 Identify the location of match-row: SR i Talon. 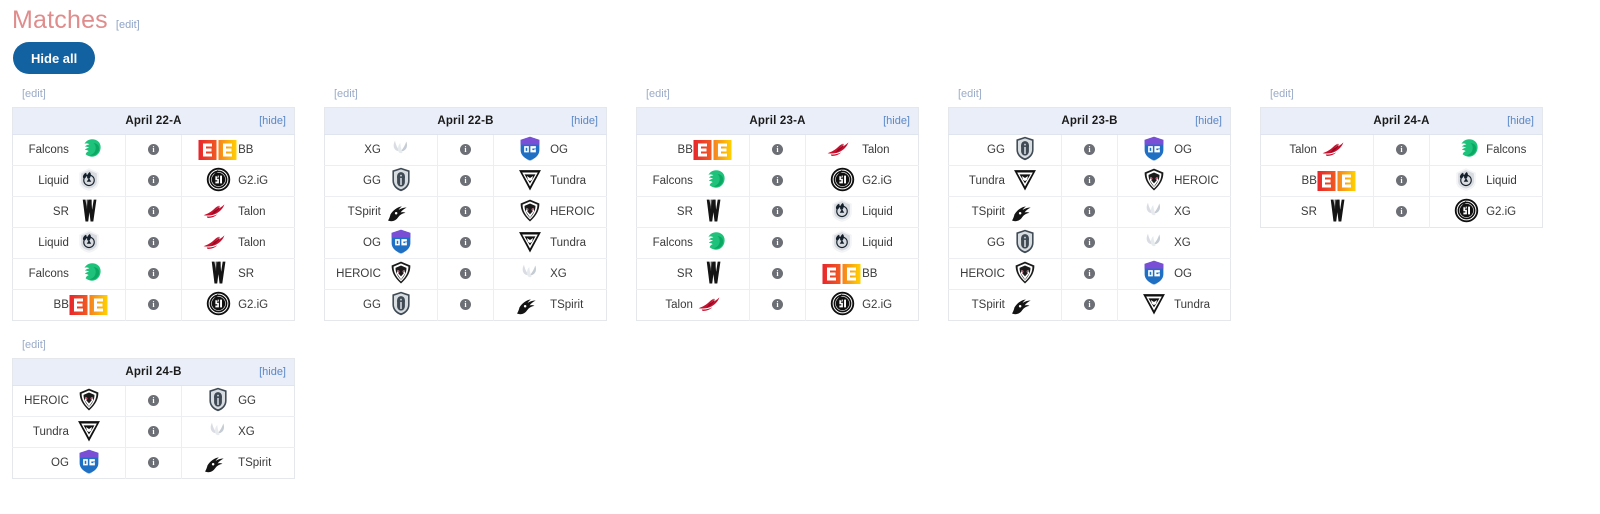
(153, 212).